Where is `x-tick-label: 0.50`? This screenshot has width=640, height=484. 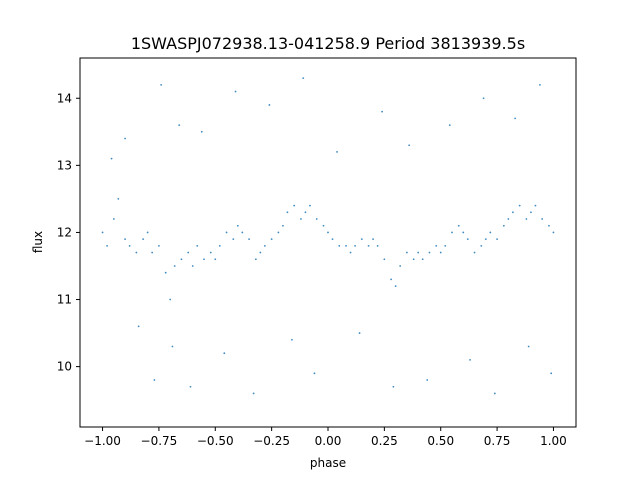 x-tick-label: 0.50 is located at coordinates (440, 441).